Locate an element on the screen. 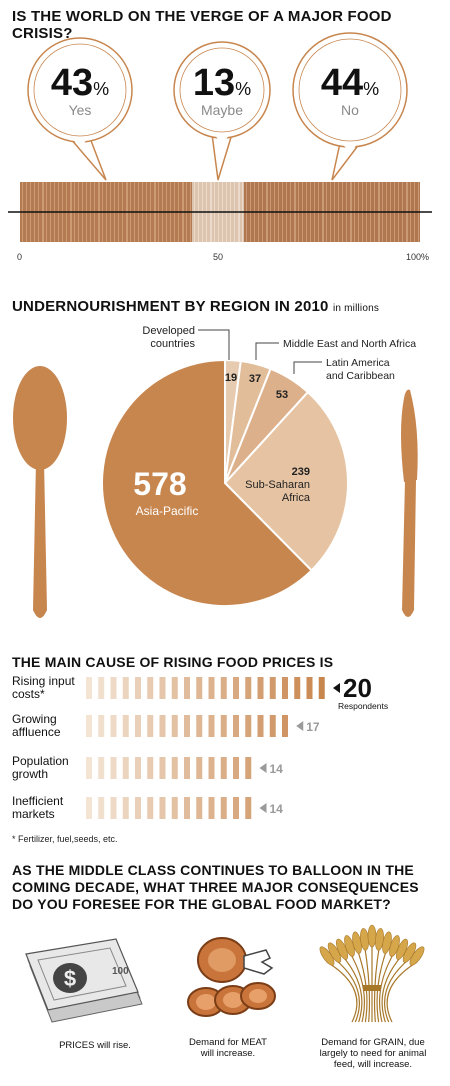 Image resolution: width=450 pixels, height=1086 pixels. caption-line: PRICES will rise. is located at coordinates (95, 1045).